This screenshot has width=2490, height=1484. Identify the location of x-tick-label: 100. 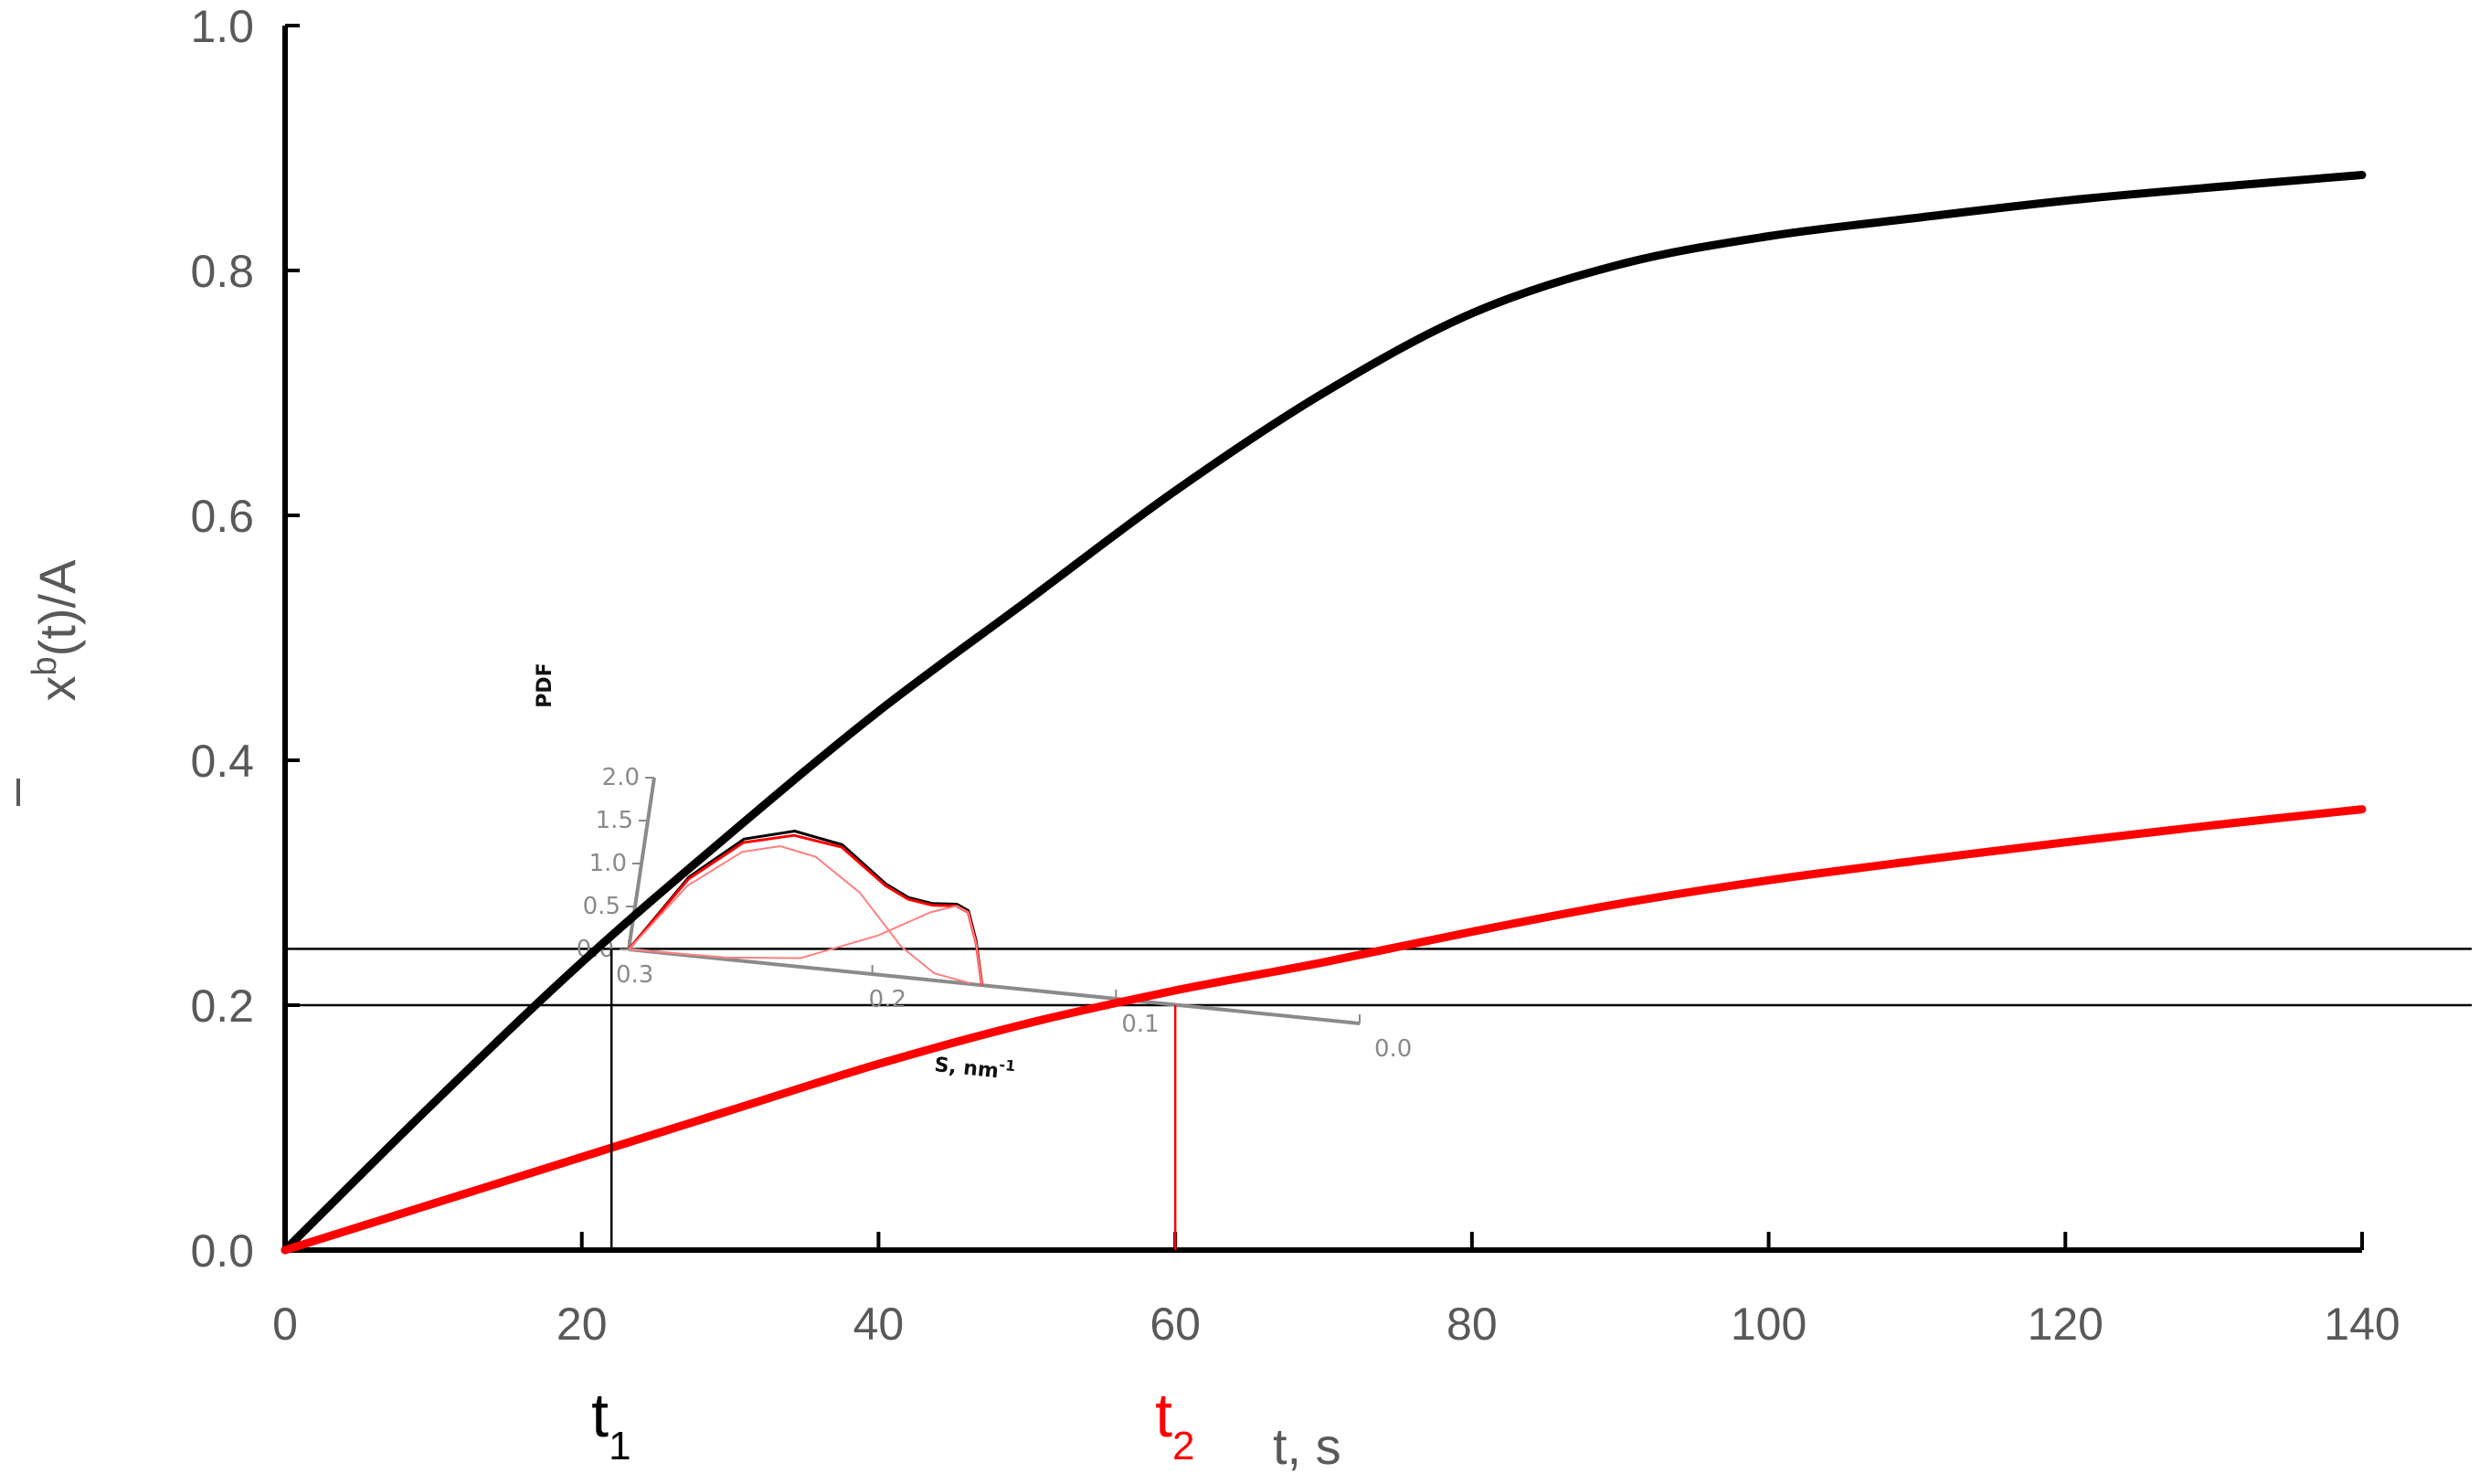
(1769, 1324).